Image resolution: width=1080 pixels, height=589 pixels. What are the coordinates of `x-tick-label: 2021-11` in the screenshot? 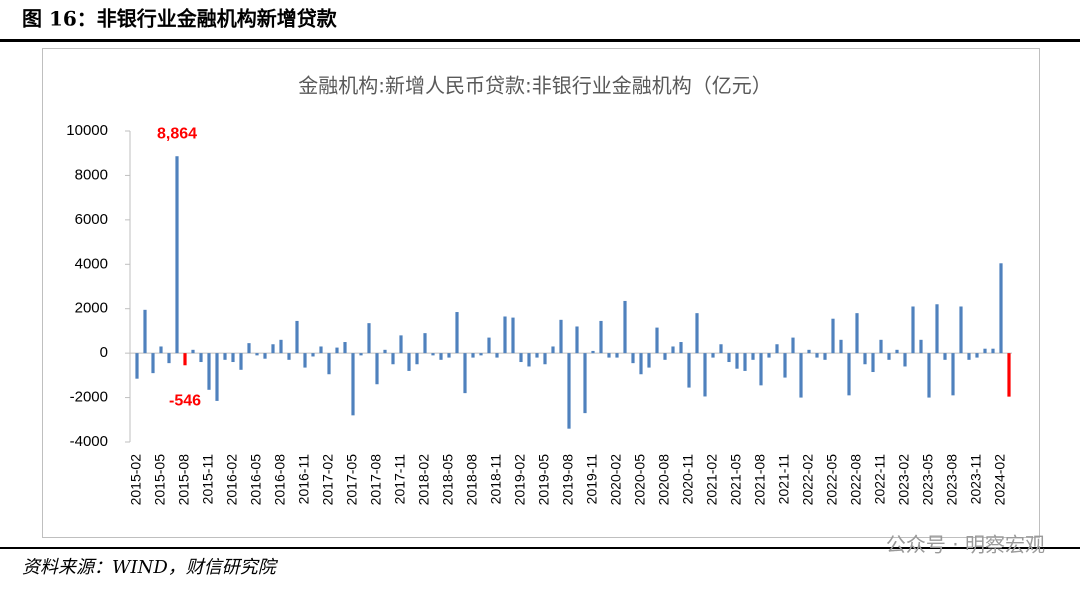 It's located at (784, 479).